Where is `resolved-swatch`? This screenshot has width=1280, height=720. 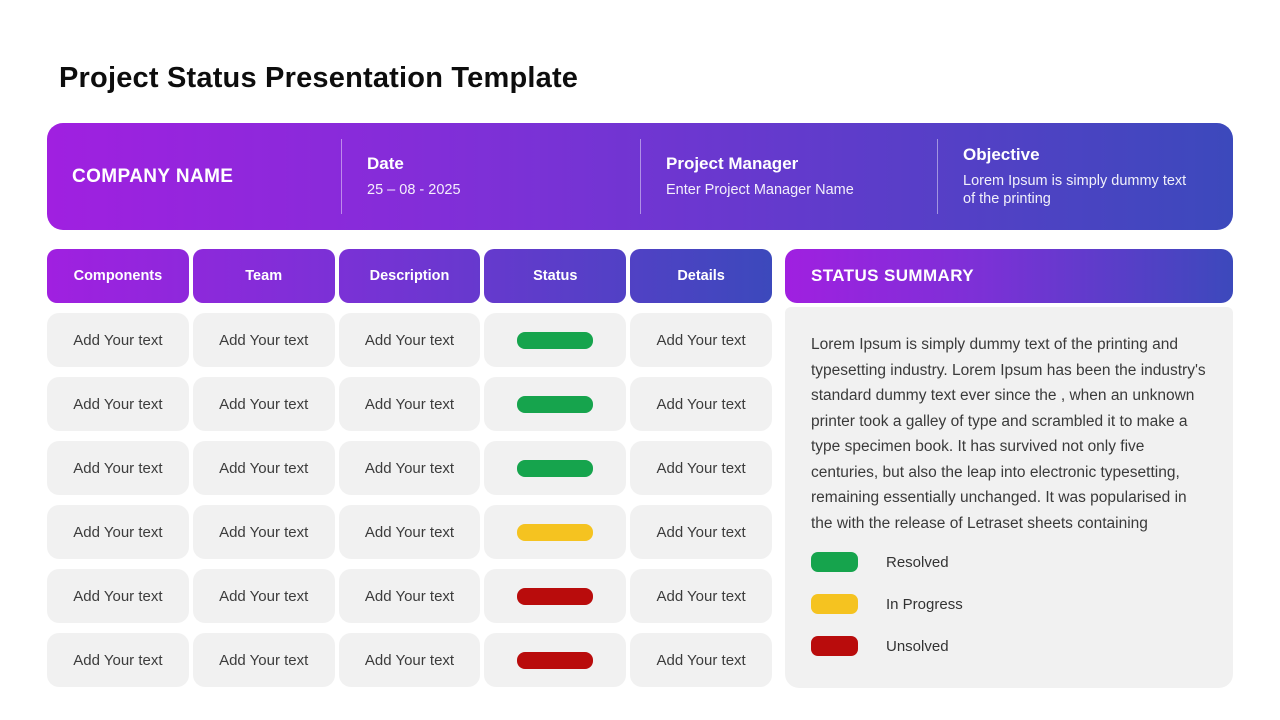 resolved-swatch is located at coordinates (834, 562).